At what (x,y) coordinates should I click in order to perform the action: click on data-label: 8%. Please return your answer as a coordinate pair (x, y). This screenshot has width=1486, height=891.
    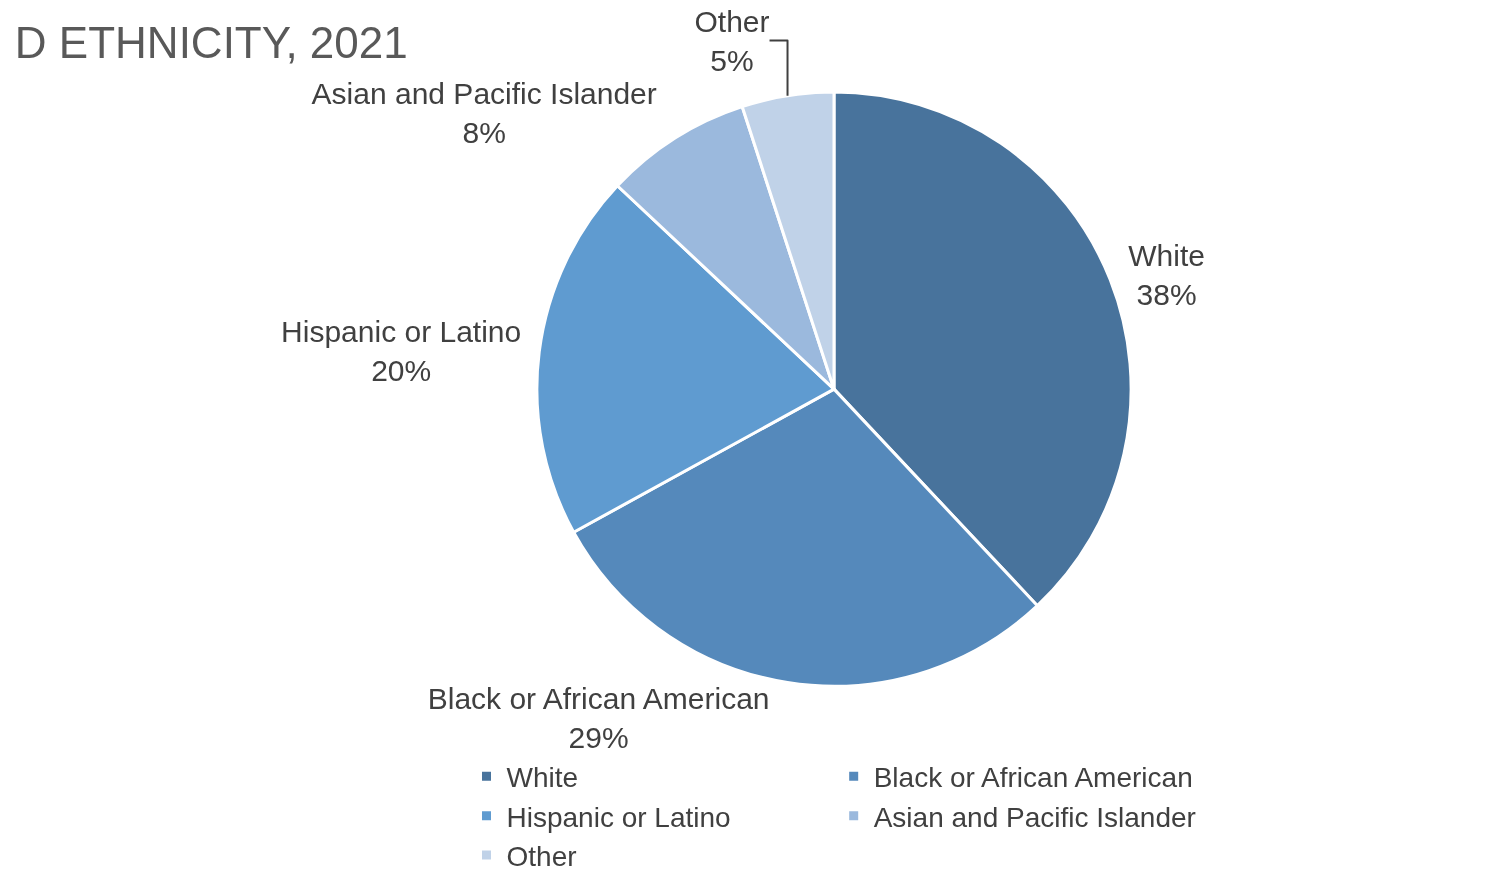
    Looking at the image, I should click on (484, 132).